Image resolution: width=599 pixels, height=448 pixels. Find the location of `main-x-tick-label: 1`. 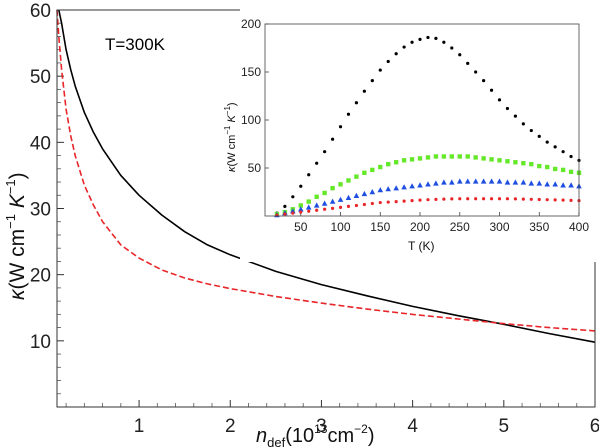

main-x-tick-label: 1 is located at coordinates (139, 426).